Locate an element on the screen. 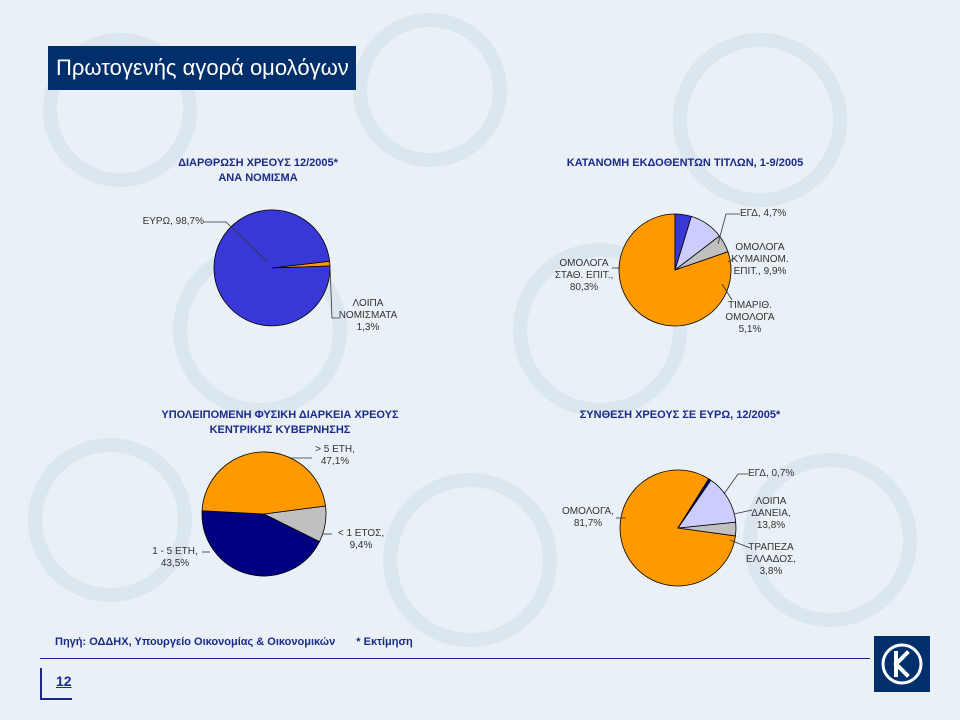 The height and width of the screenshot is (720, 960). page-title: Πρωτογενής αγορά ομολόγων is located at coordinates (202, 68).